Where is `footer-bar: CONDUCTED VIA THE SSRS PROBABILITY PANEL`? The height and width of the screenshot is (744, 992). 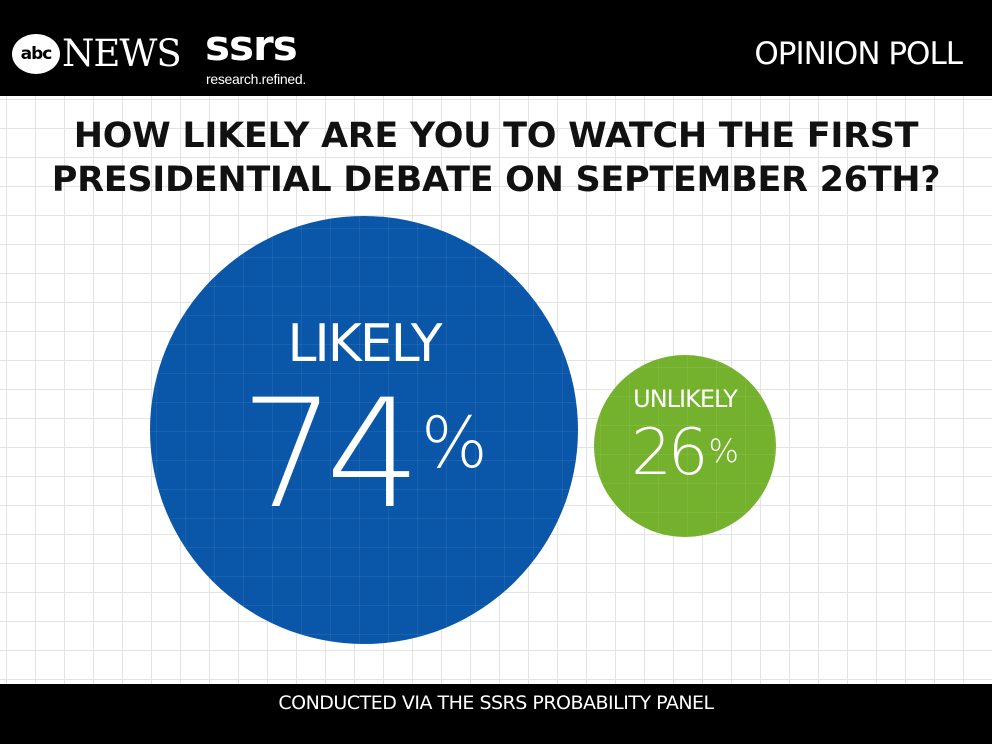 footer-bar: CONDUCTED VIA THE SSRS PROBABILITY PANEL is located at coordinates (496, 714).